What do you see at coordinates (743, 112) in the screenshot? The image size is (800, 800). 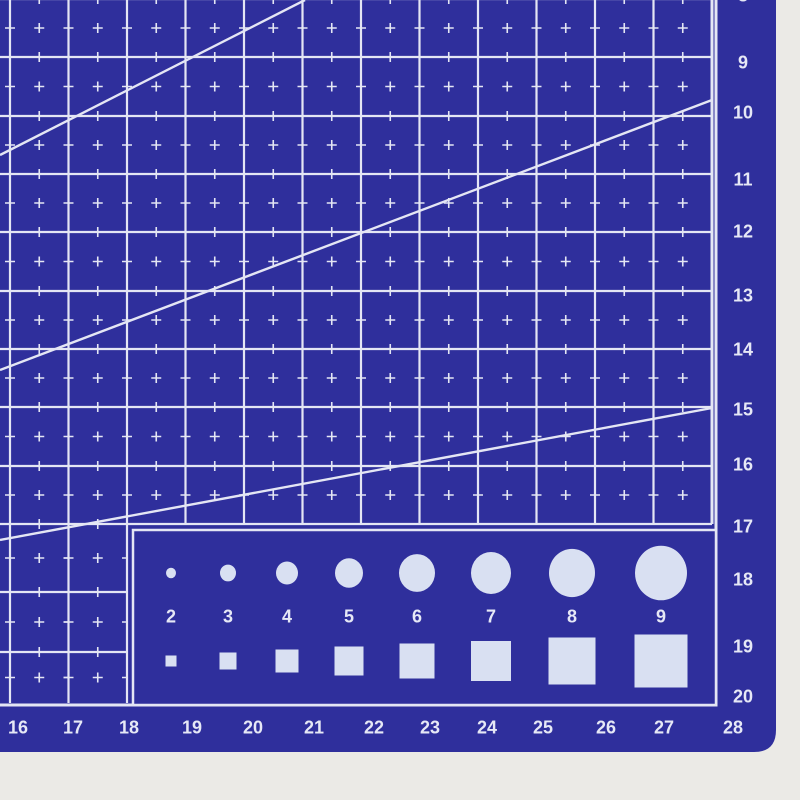 I see `right-scale-label: 10` at bounding box center [743, 112].